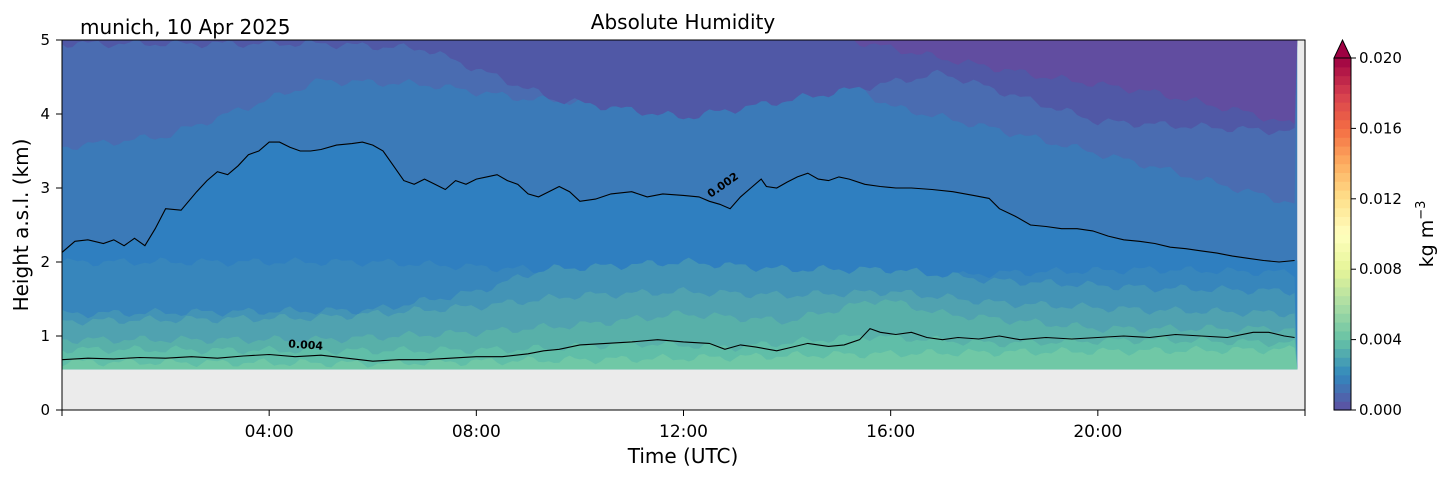  What do you see at coordinates (683, 456) in the screenshot?
I see `x-axis-label: Time (UTC)` at bounding box center [683, 456].